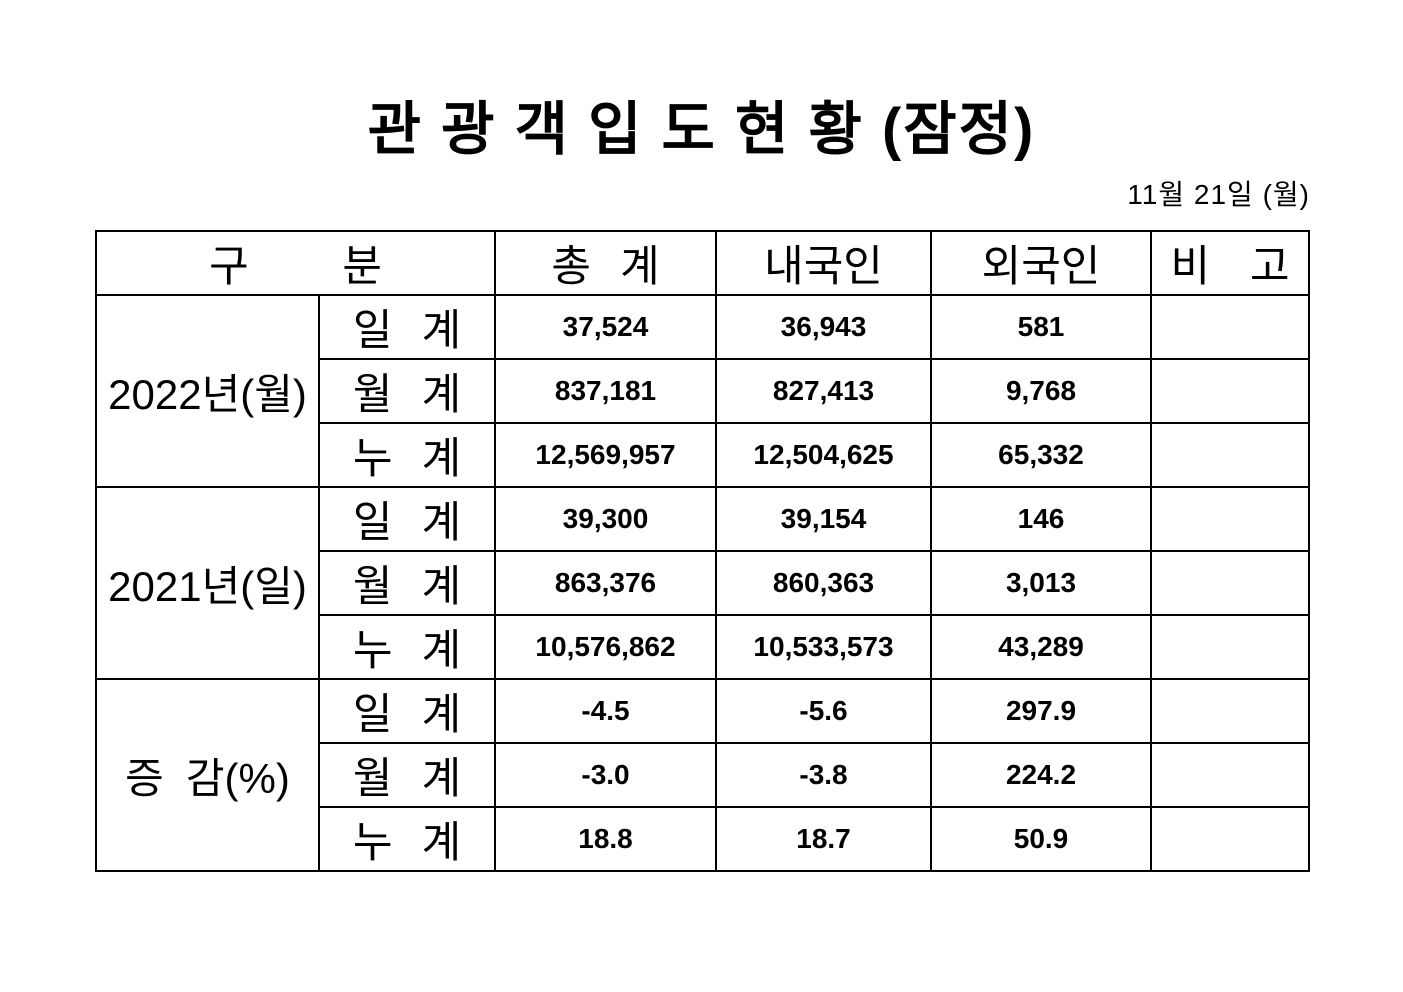  Describe the element at coordinates (701, 129) in the screenshot. I see `page-title: 관 광 객 입 도 현 황 (잠정)` at that location.